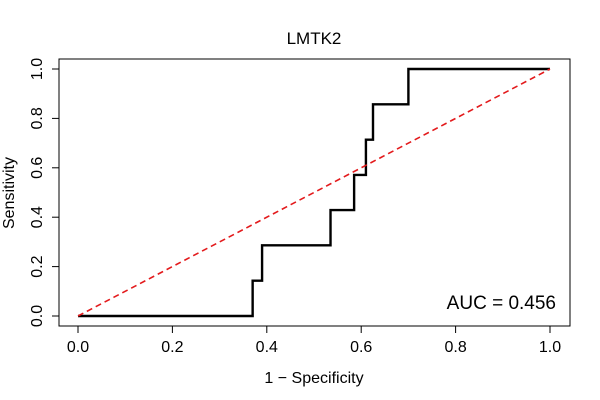 The image size is (600, 400). I want to click on x-tick-label-3: 0.6, so click(361, 347).